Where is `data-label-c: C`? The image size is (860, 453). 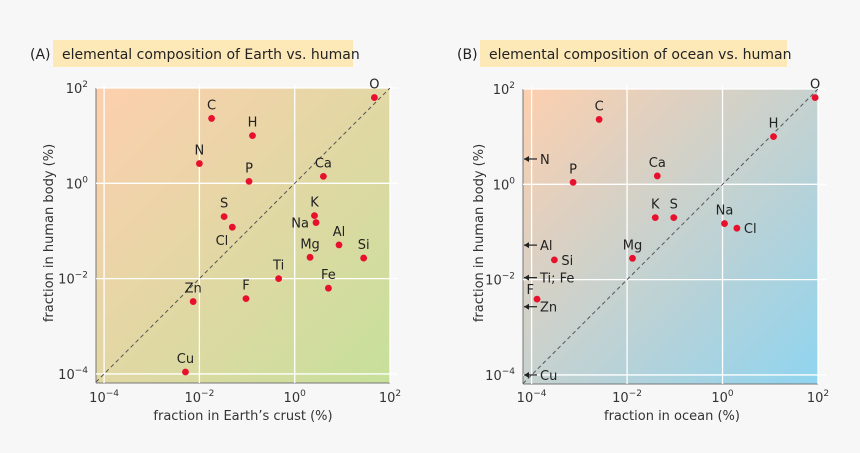
data-label-c: C is located at coordinates (599, 106).